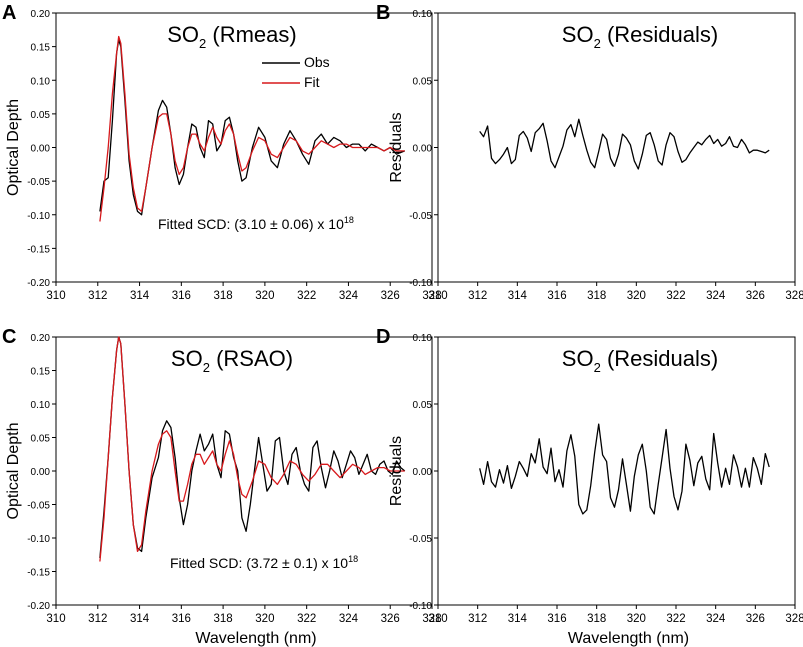 This screenshot has height=647, width=803. I want to click on fitted-scd-annotation: Fitted SCD: (3.72 ± 0.1) x 1018, so click(264, 562).